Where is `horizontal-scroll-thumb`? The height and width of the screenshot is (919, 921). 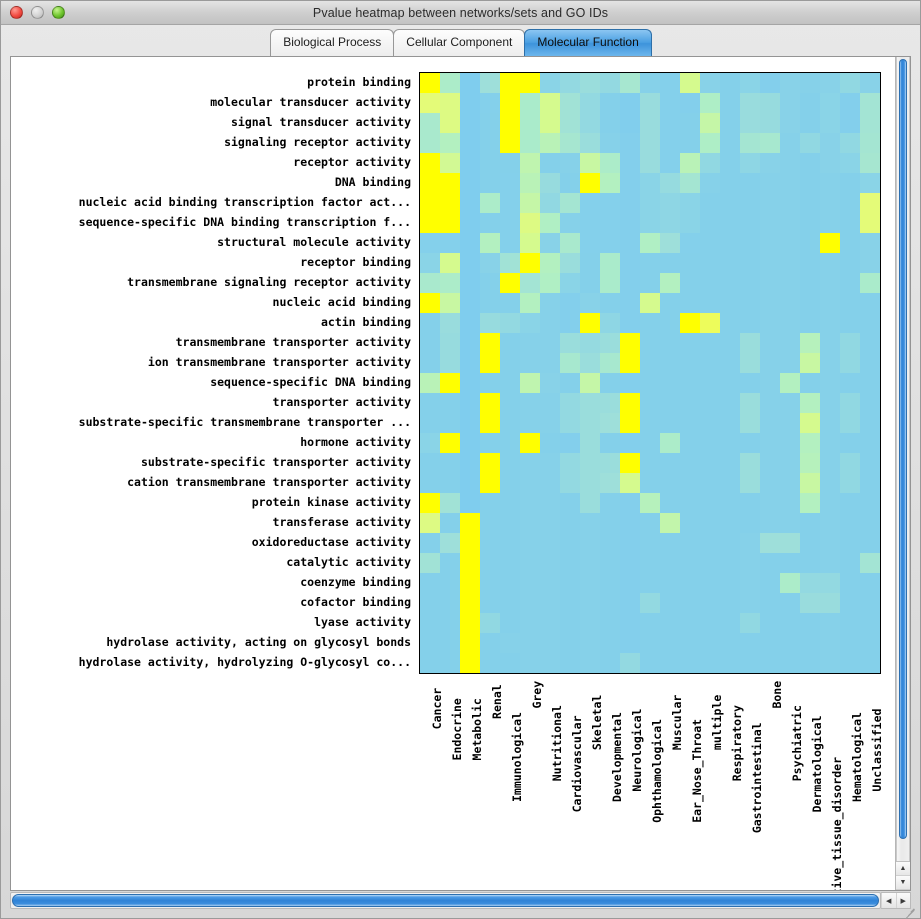
horizontal-scroll-thumb is located at coordinates (445, 900).